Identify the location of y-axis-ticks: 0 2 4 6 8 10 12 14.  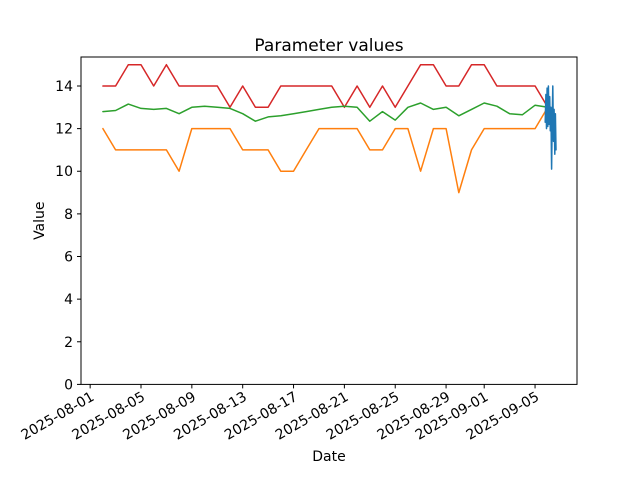
(68, 236).